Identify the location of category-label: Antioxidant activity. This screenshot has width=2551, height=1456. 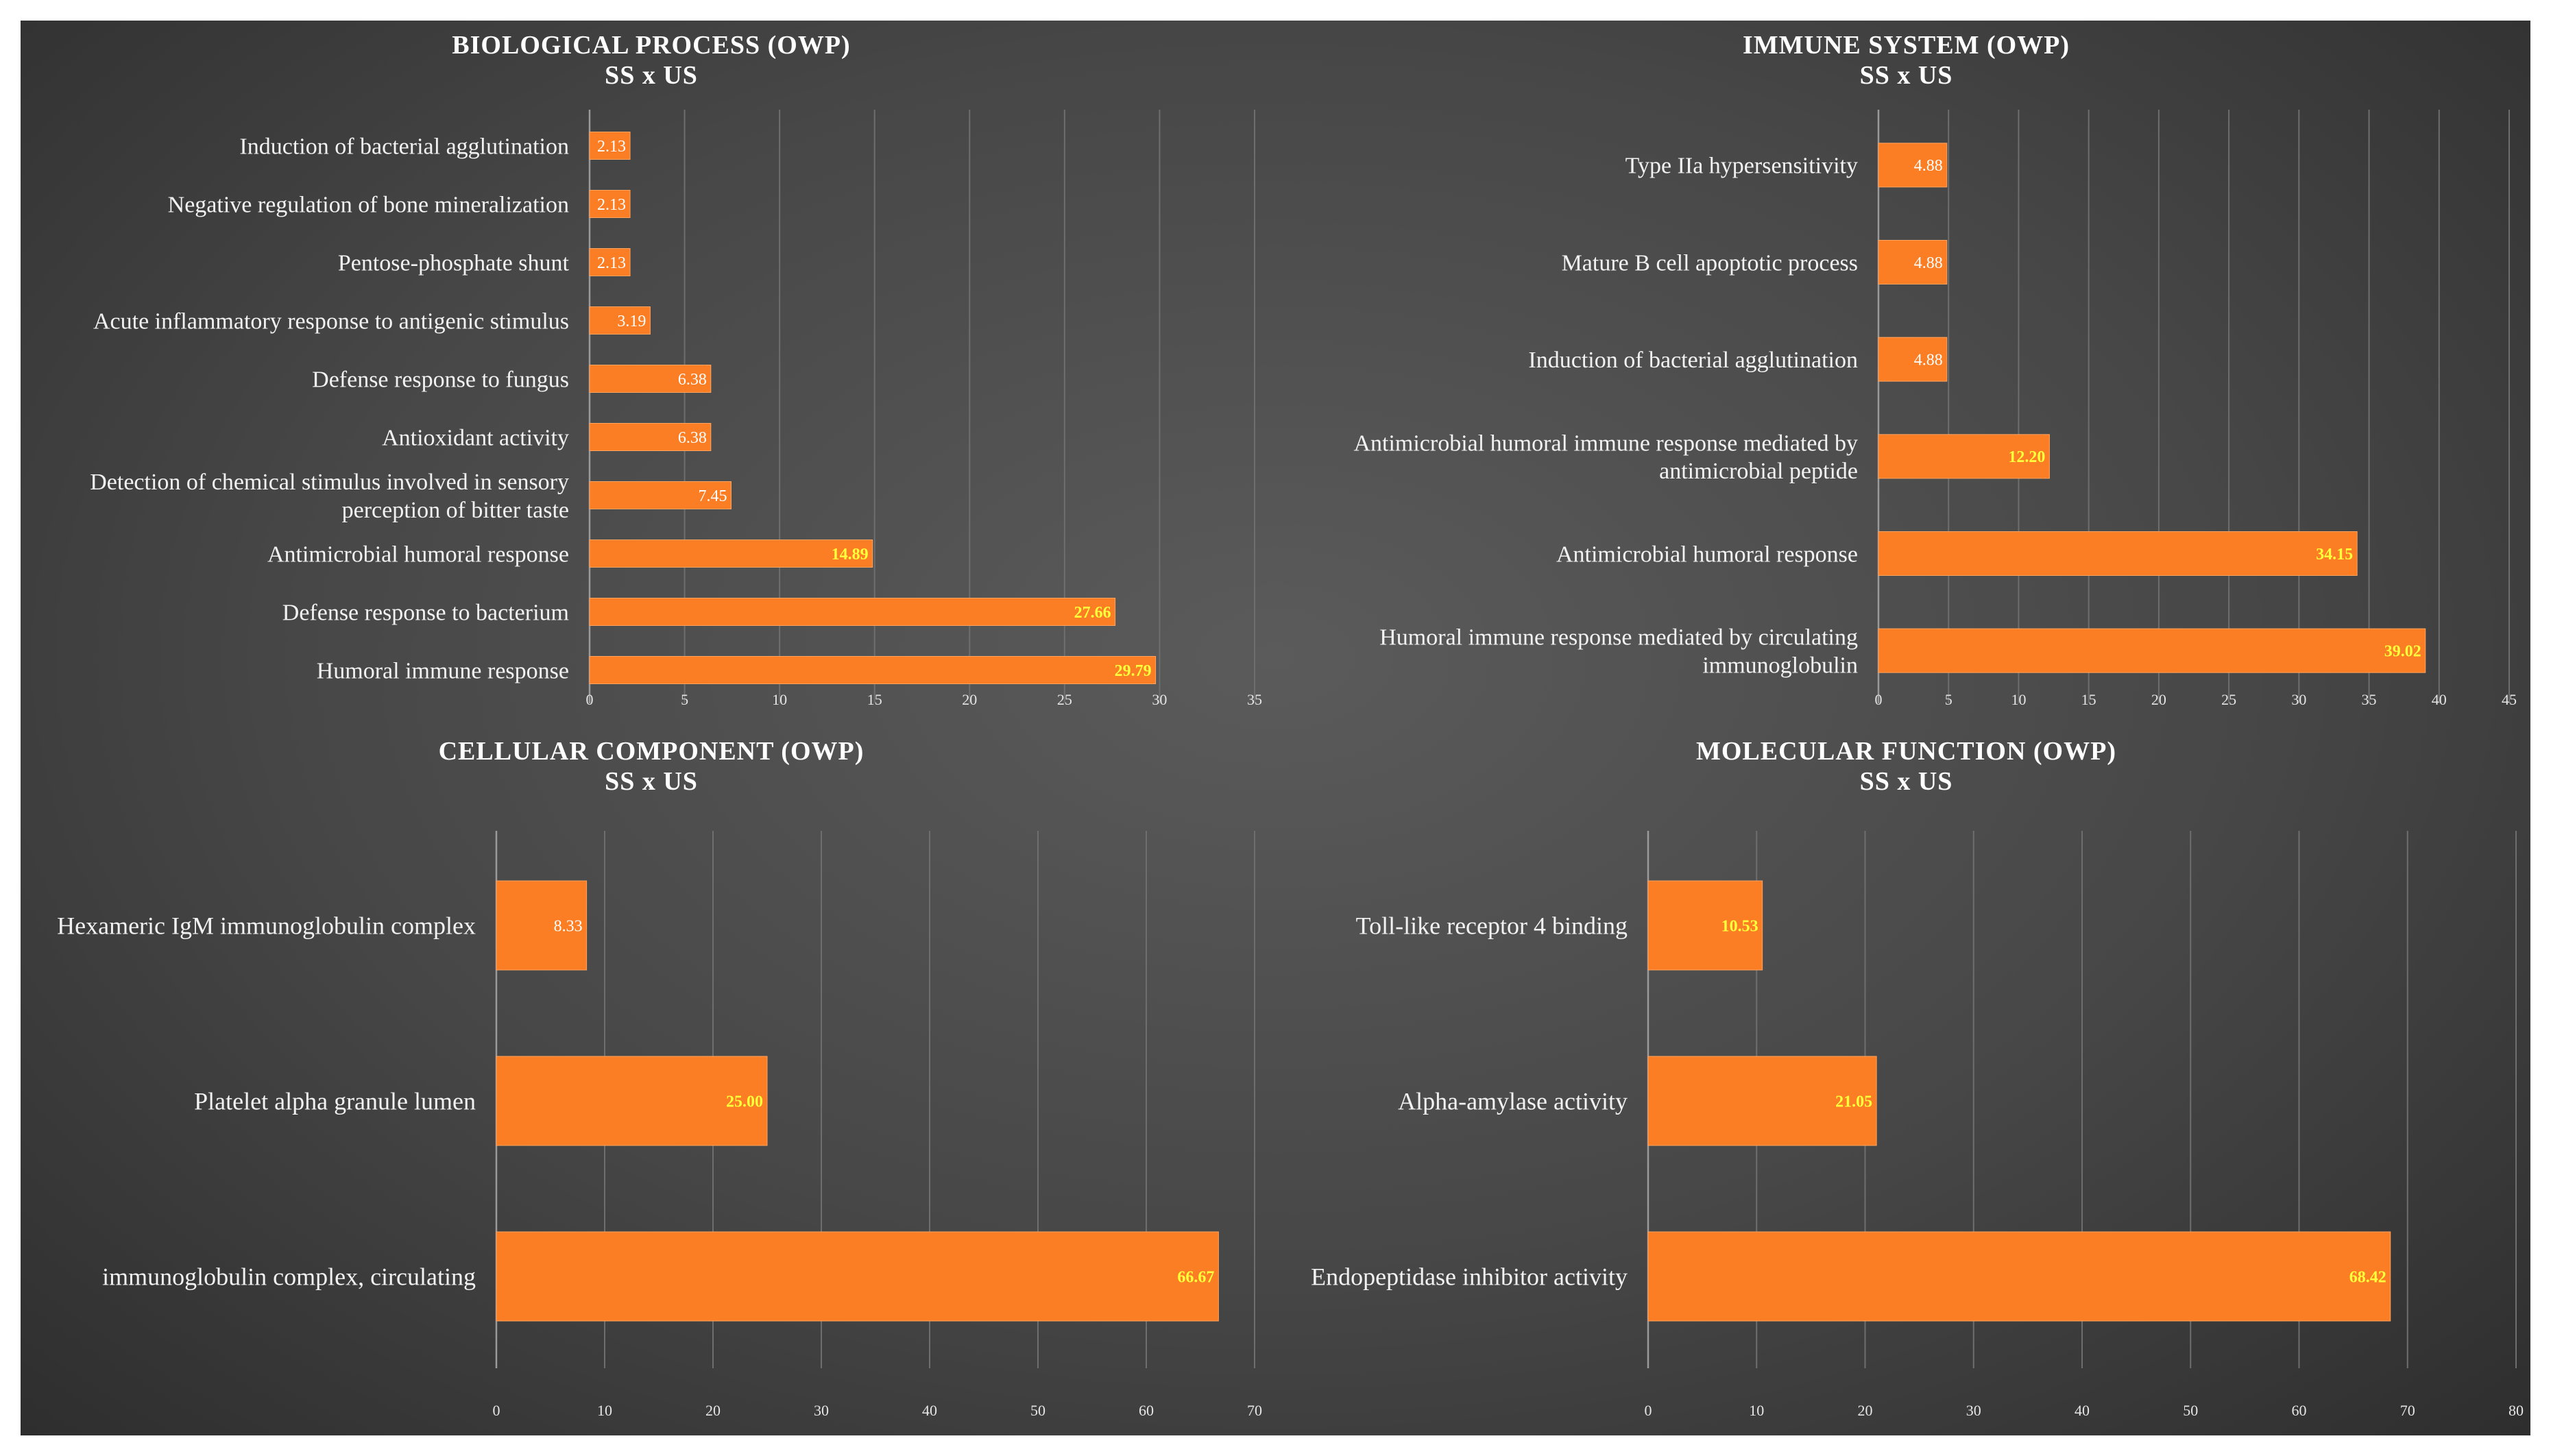
(475, 437).